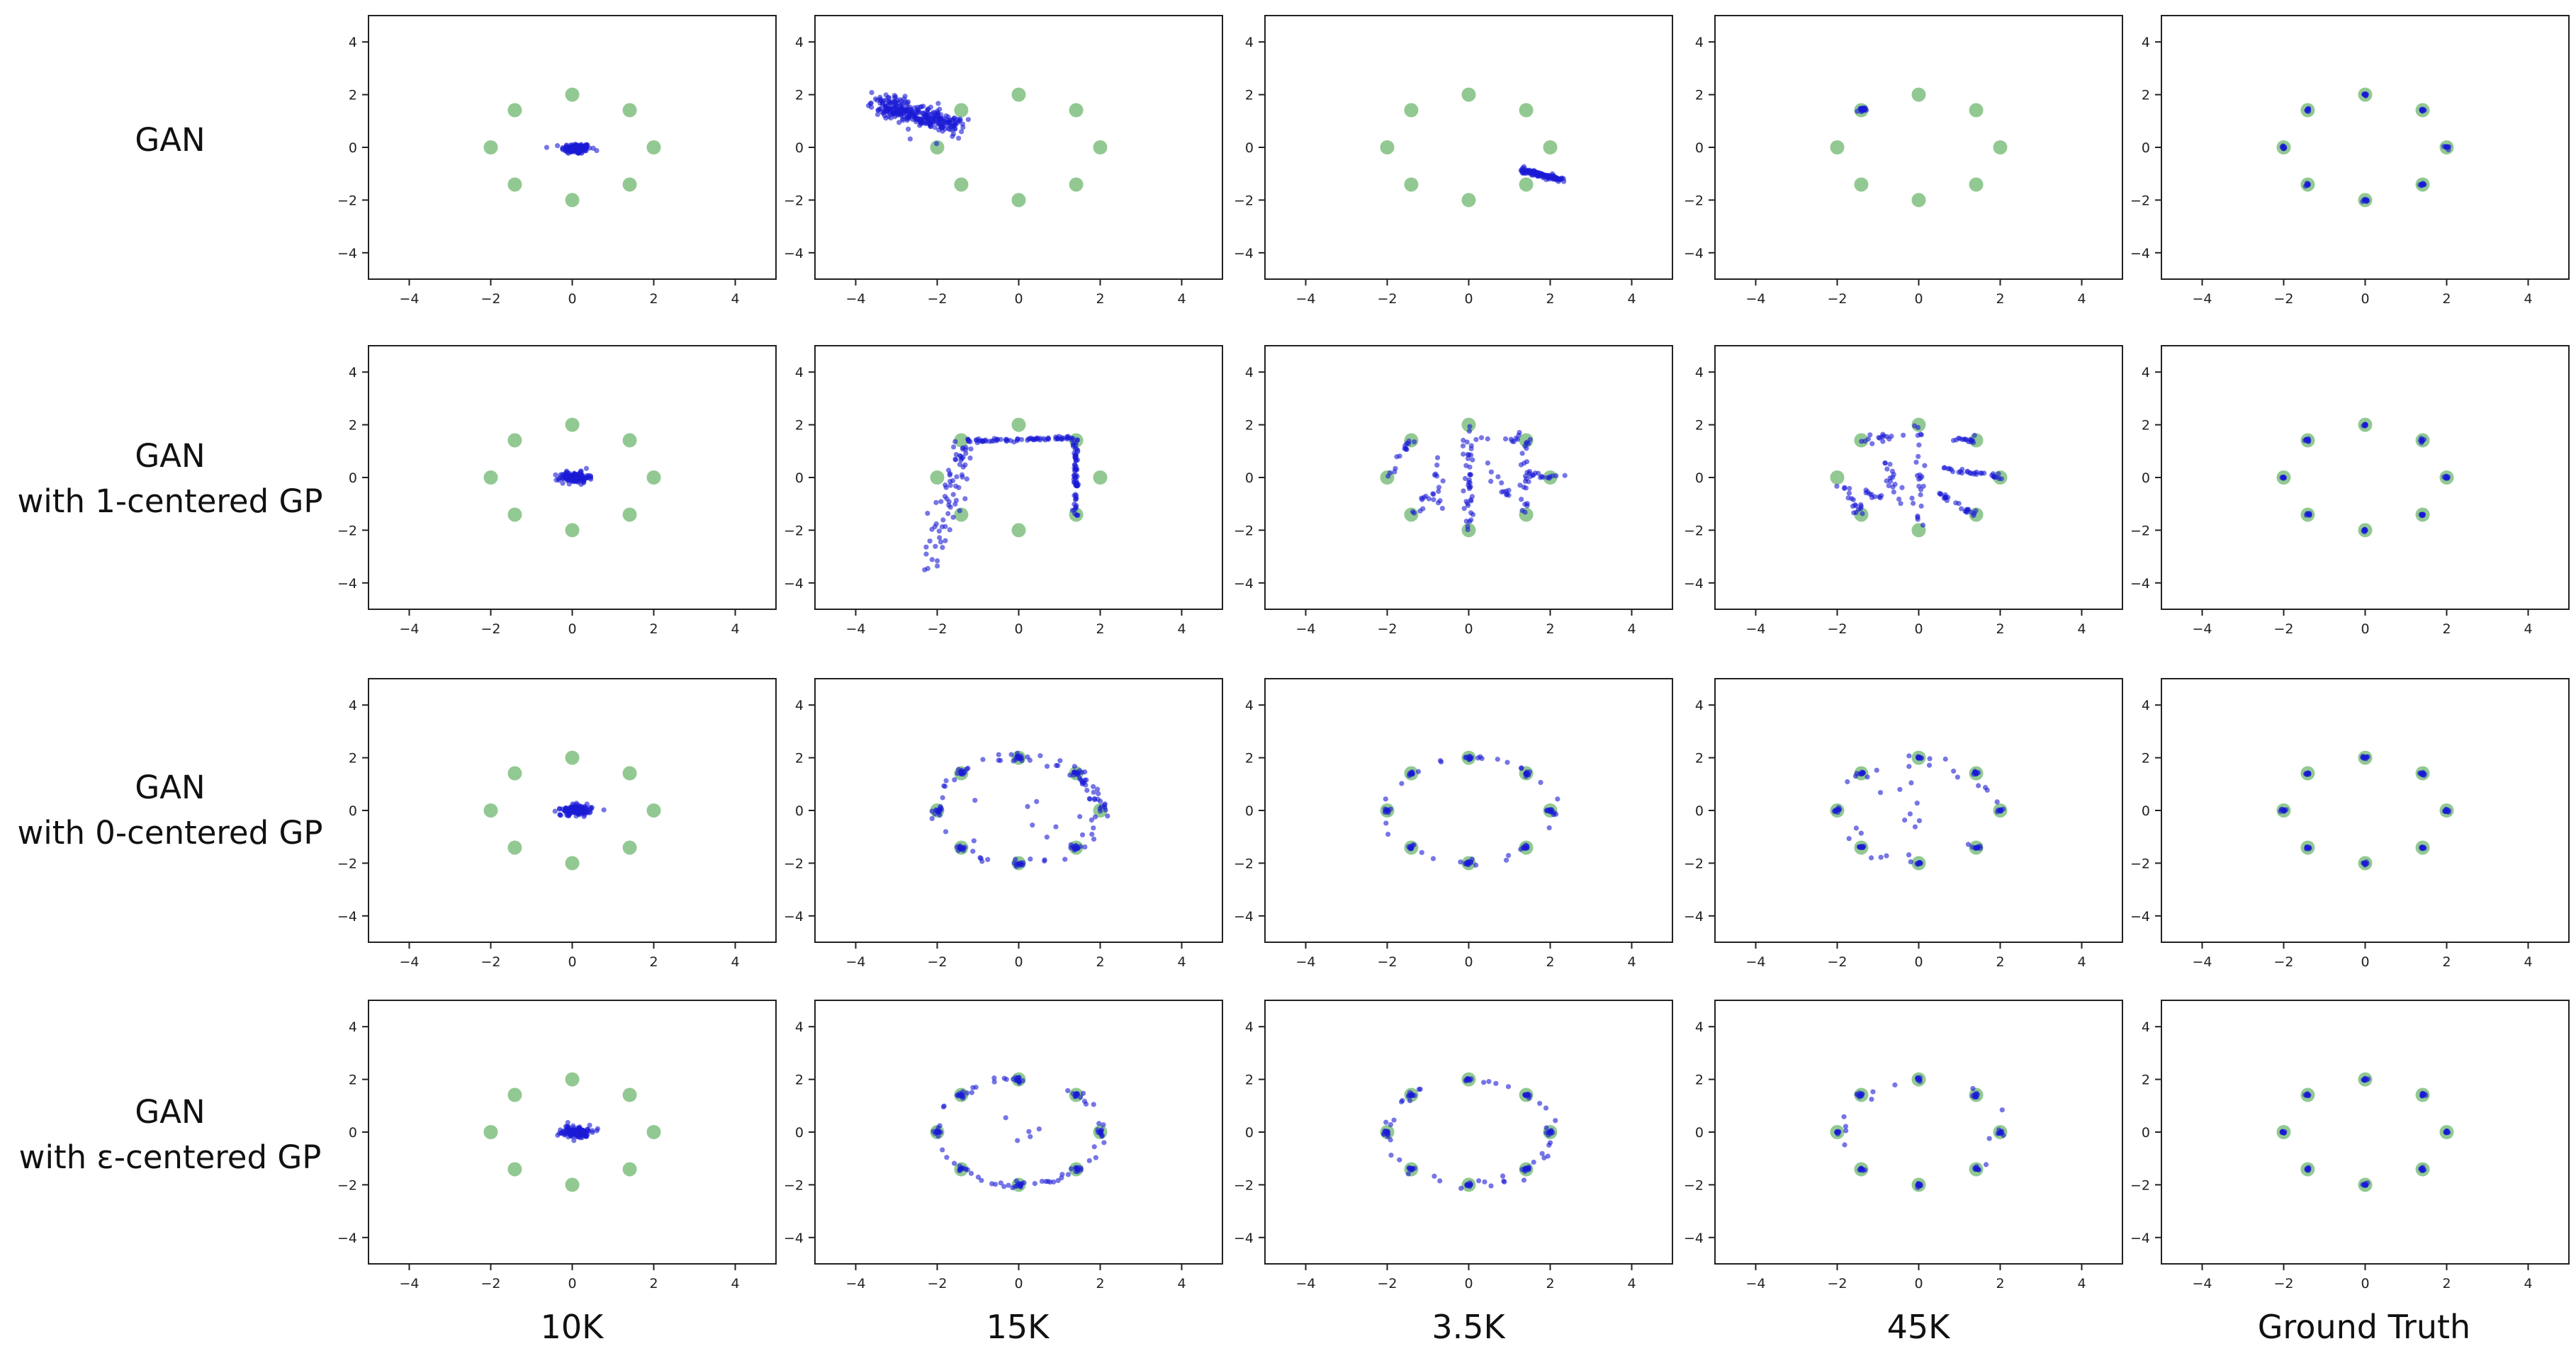 The image size is (2576, 1351). I want to click on column-label: Ground Truth, so click(2364, 1327).